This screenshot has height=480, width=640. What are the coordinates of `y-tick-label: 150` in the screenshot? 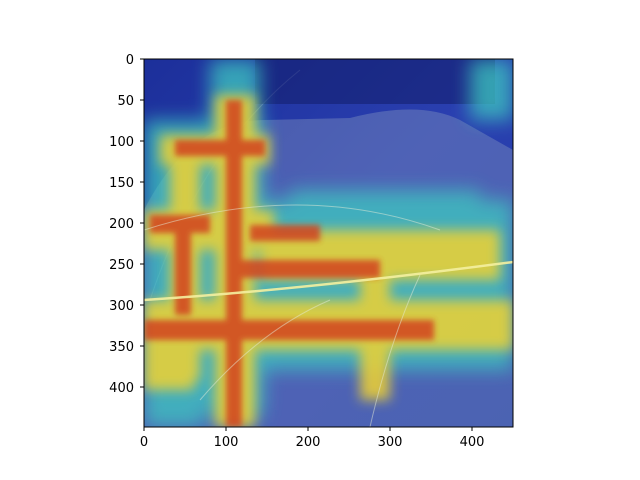 It's located at (121, 183).